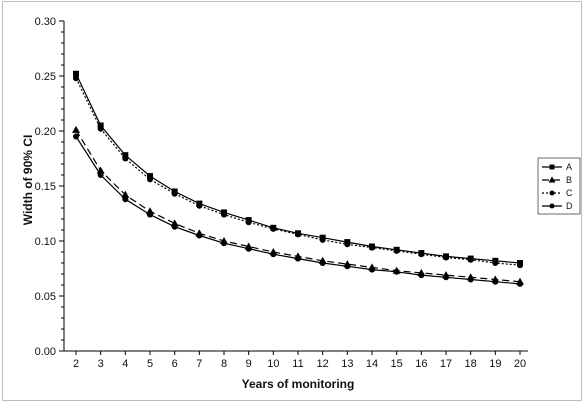 The width and height of the screenshot is (585, 403). Describe the element at coordinates (45, 297) in the screenshot. I see `y-tick-label: 0.05` at that location.